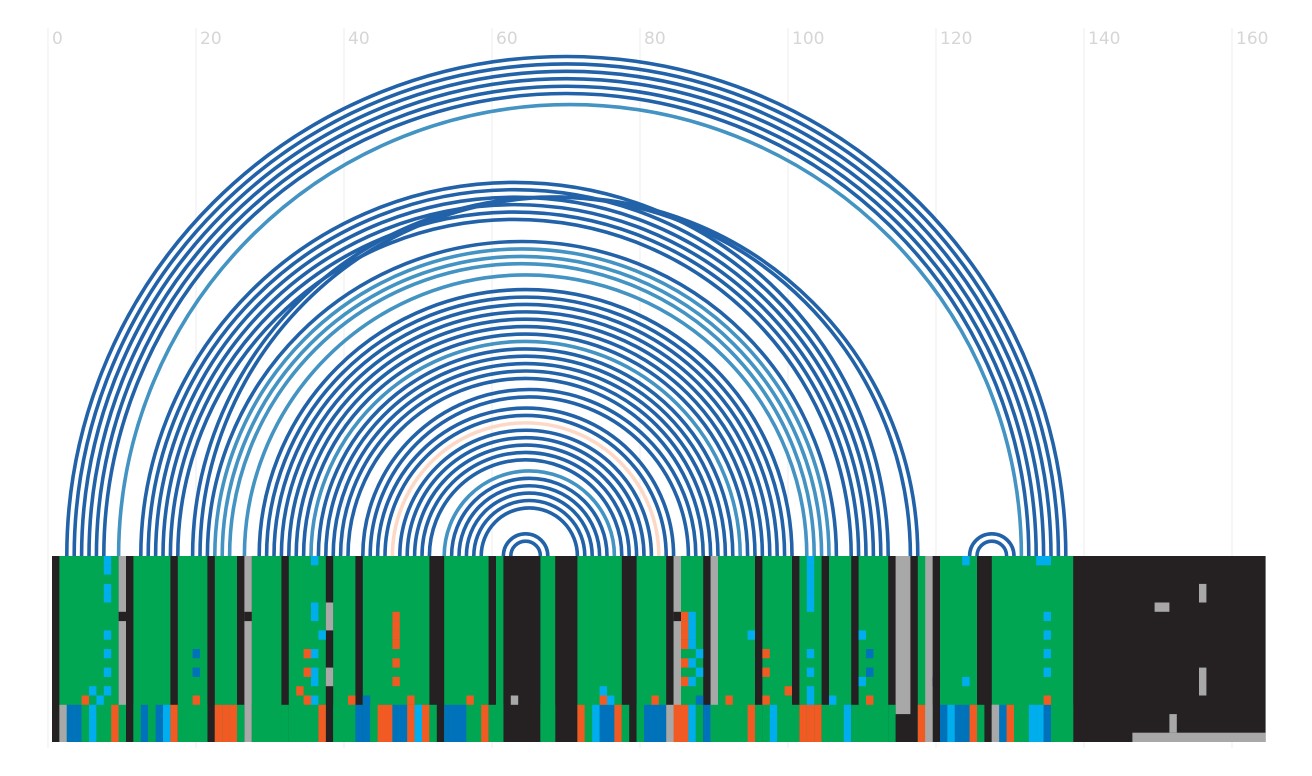 The image size is (1312, 776). Describe the element at coordinates (655, 39) in the screenshot. I see `x-tick-label: 80` at that location.